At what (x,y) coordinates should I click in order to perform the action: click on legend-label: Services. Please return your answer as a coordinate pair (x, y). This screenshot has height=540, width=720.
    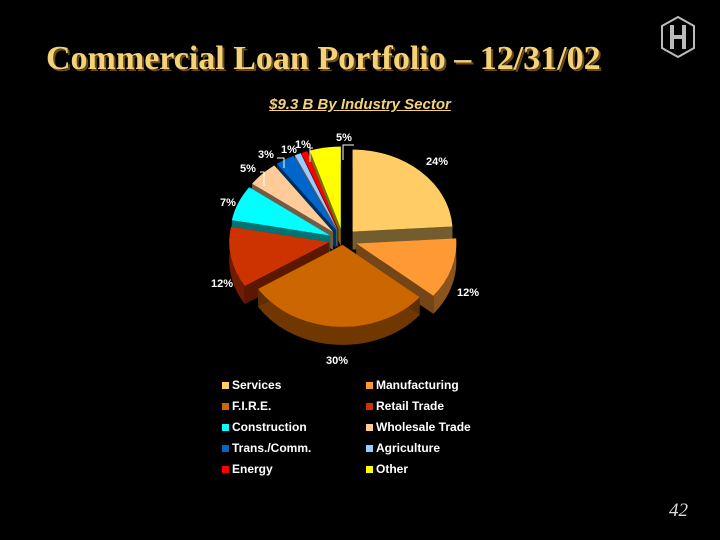
    Looking at the image, I should click on (257, 385).